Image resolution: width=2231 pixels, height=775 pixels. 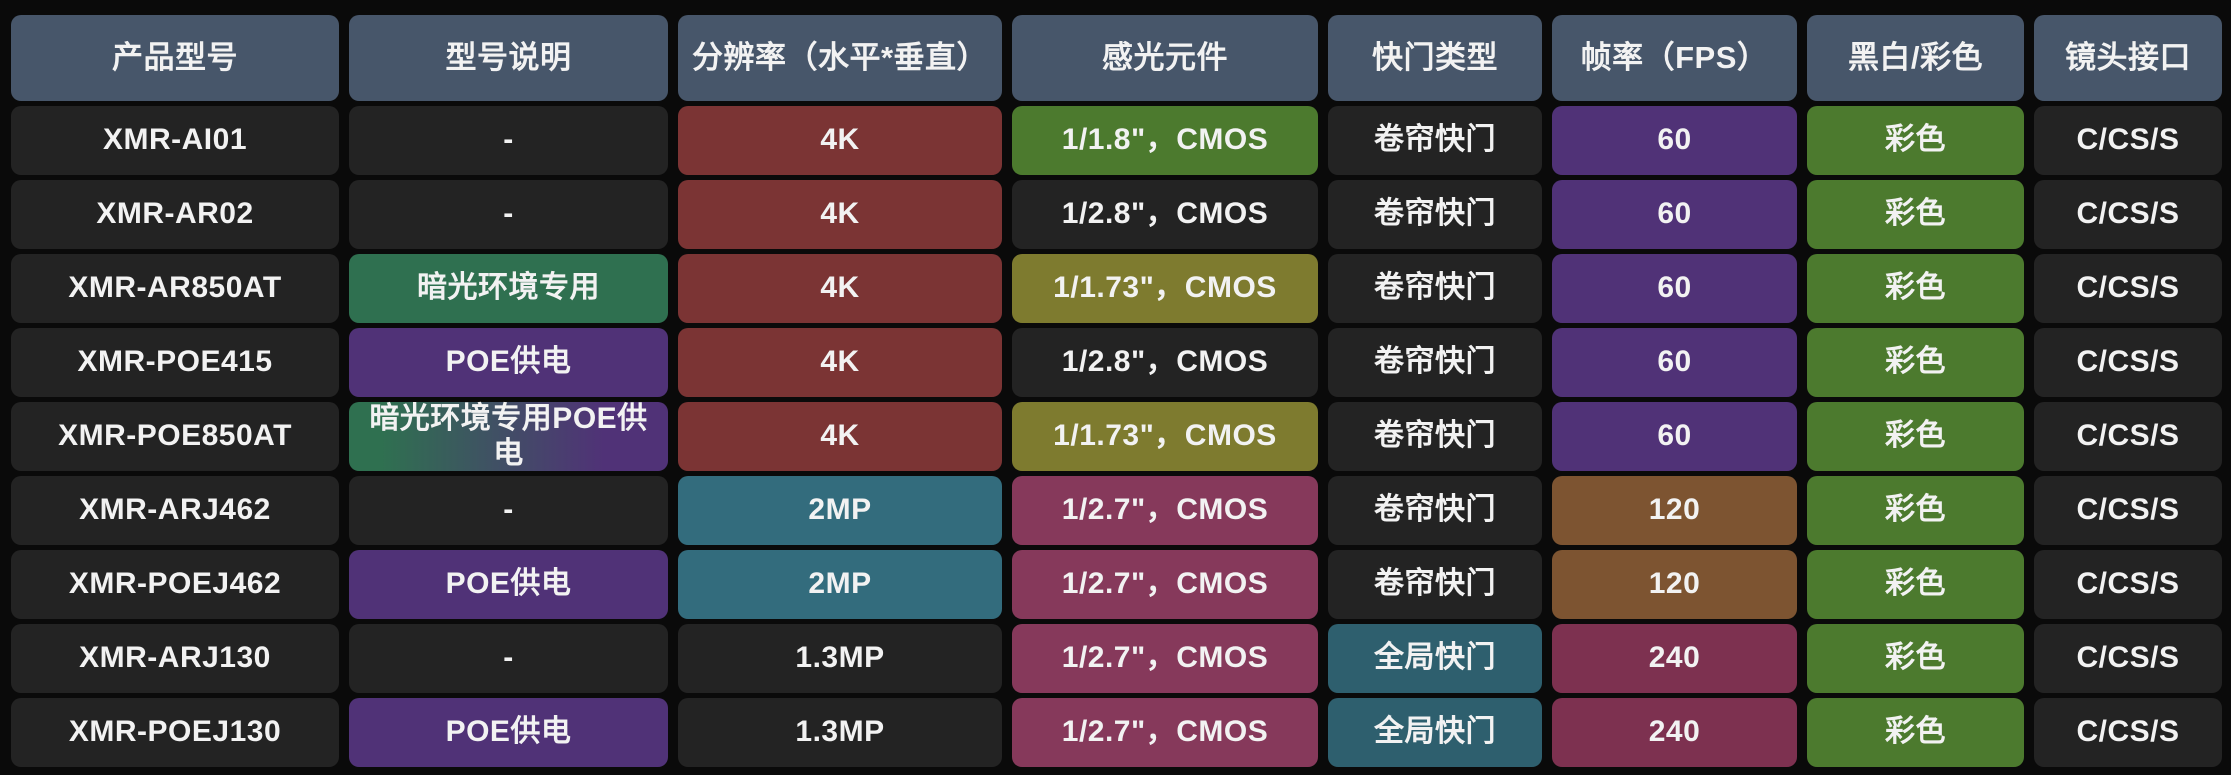 What do you see at coordinates (175, 288) in the screenshot?
I see `model-cell: XMR-AR850AT` at bounding box center [175, 288].